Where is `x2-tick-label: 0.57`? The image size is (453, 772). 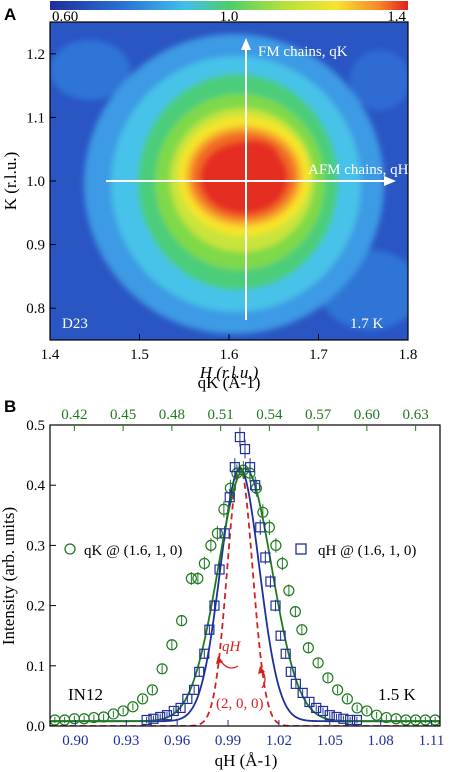
x2-tick-label: 0.57 is located at coordinates (318, 415).